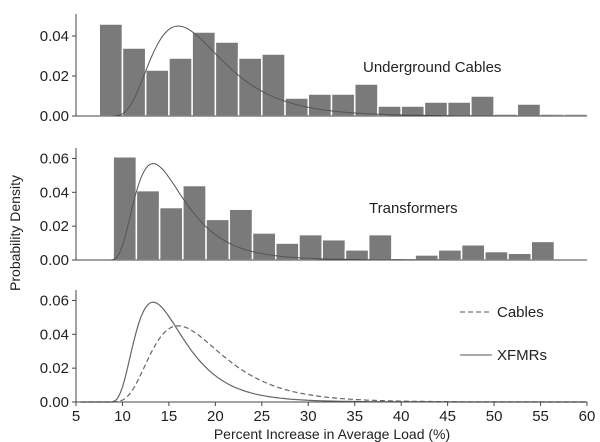 This screenshot has height=442, width=600. I want to click on x-tick-label: 50, so click(494, 416).